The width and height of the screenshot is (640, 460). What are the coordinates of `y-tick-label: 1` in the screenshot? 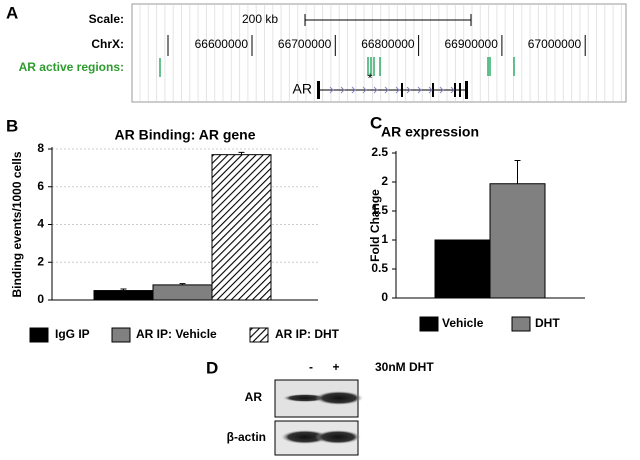 It's located at (384, 239).